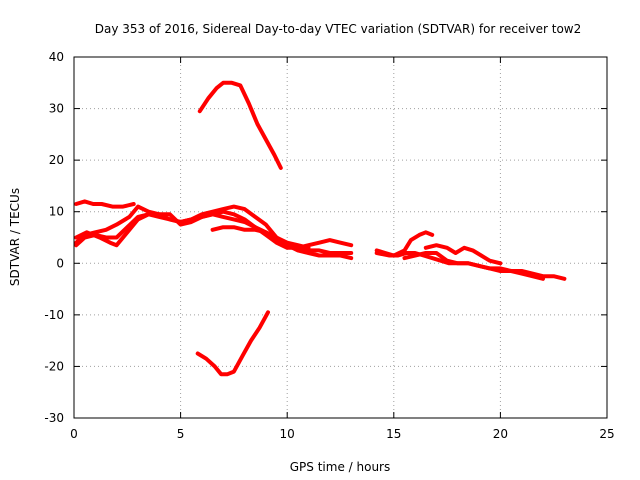 This screenshot has width=640, height=480. I want to click on y-tick-label: 0, so click(60, 263).